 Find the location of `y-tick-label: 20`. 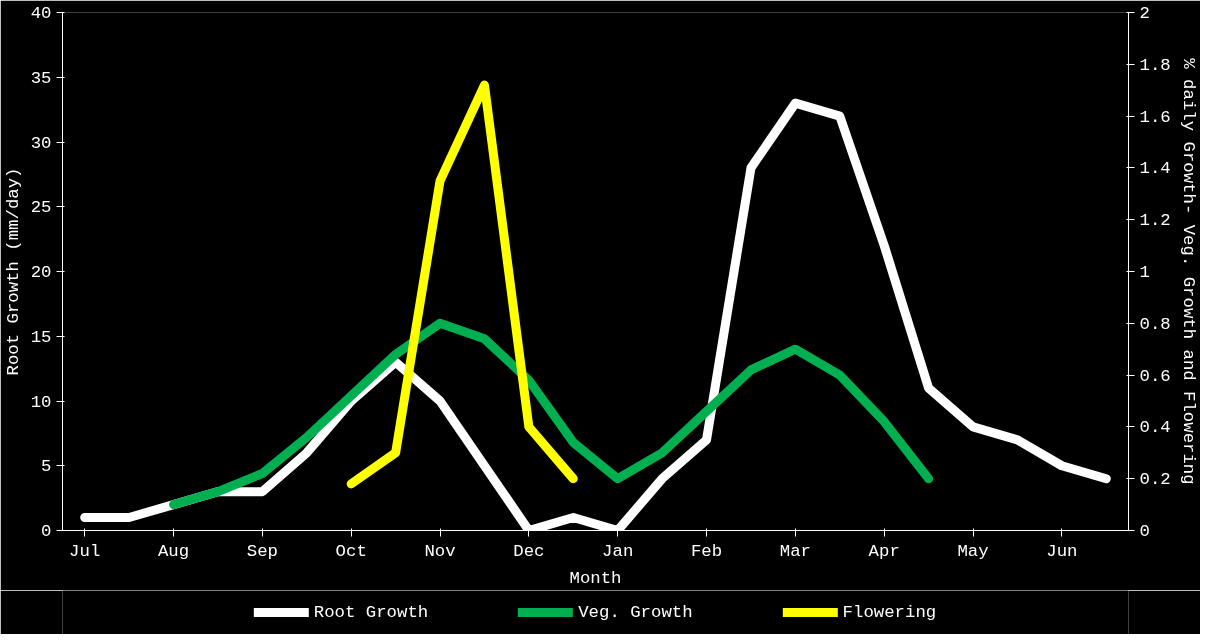

y-tick-label: 20 is located at coordinates (41, 272).